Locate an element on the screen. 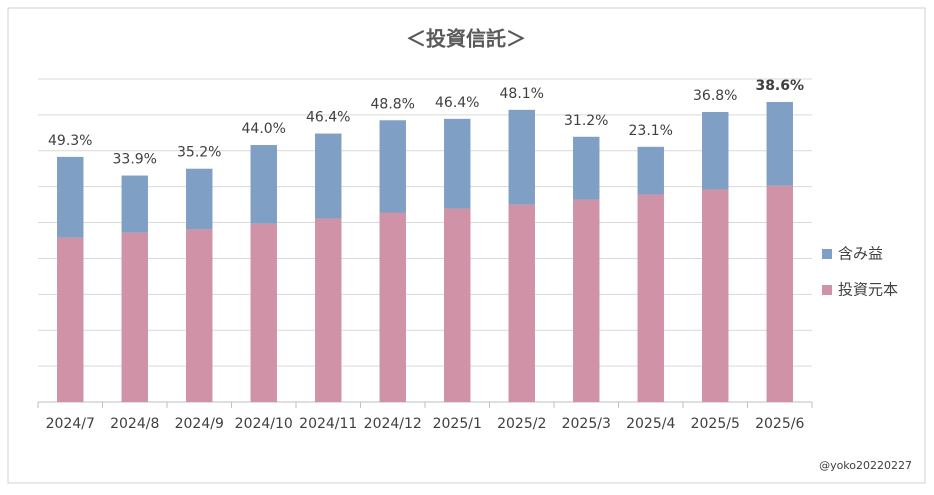 Image resolution: width=934 pixels, height=495 pixels. data-label: 44.0% is located at coordinates (264, 129).